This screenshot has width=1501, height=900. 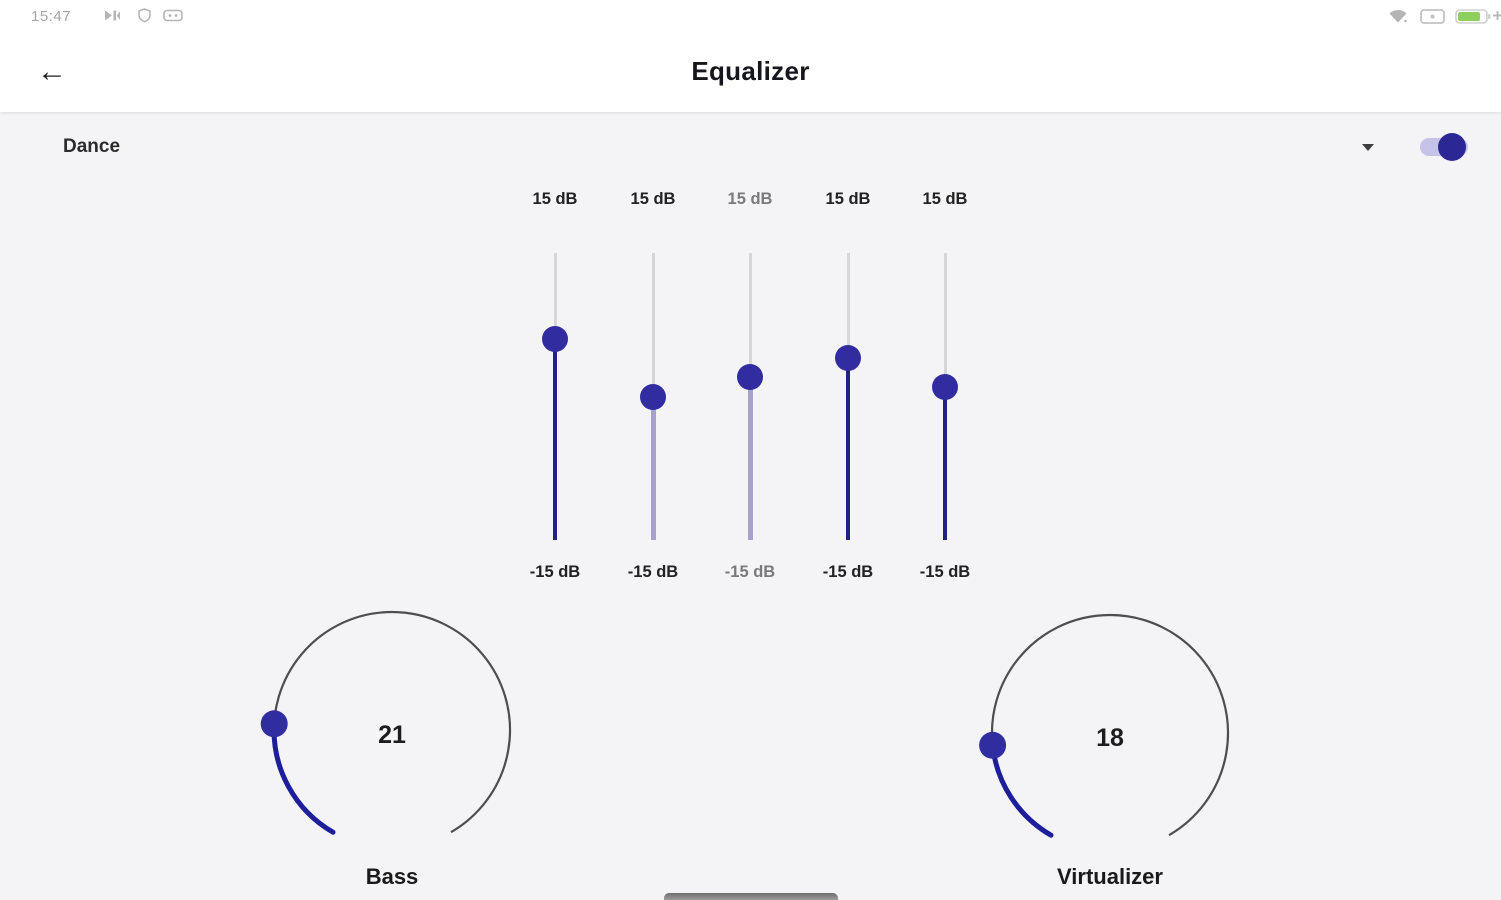 I want to click on bass-knob: 21, so click(x=392, y=730).